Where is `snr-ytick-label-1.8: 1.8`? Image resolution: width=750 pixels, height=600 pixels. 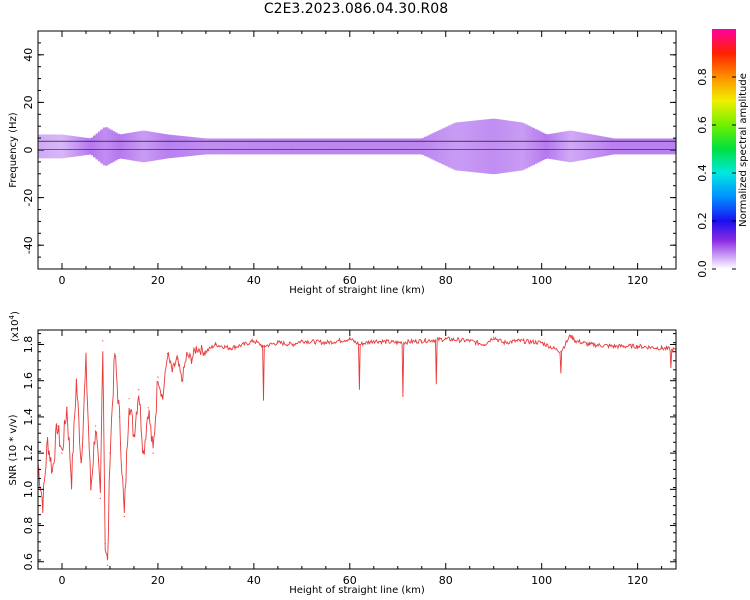 snr-ytick-label-1.8: 1.8 is located at coordinates (28, 345).